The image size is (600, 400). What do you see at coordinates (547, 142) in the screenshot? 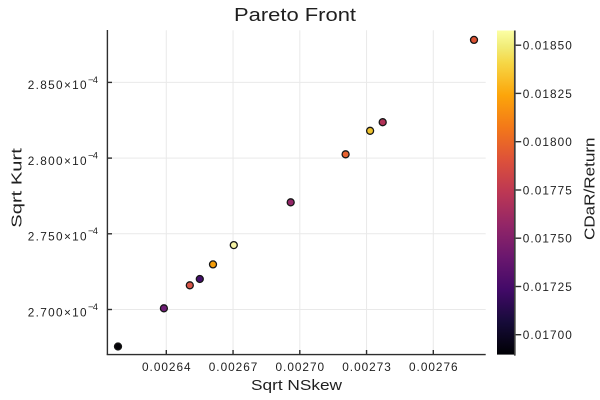
I see `svg-text: 0.01800` at bounding box center [547, 142].